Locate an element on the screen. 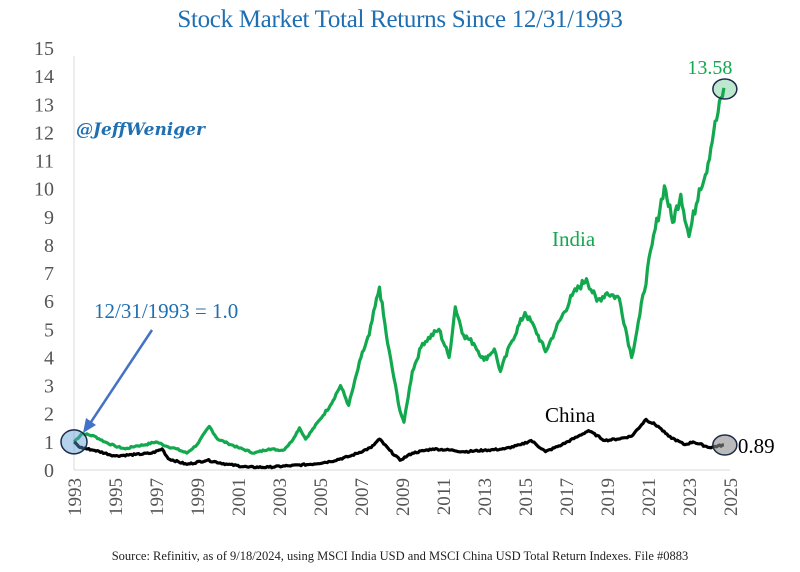  x-tick-label: 2013 is located at coordinates (485, 497).